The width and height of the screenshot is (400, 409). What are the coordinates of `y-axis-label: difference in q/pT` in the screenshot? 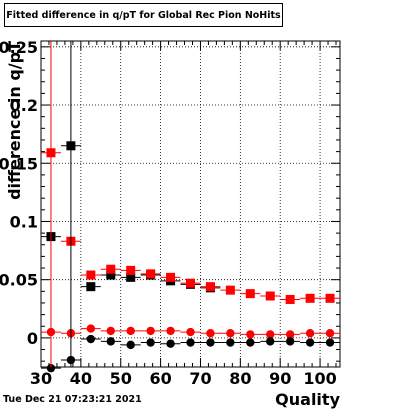 It's located at (14, 120).